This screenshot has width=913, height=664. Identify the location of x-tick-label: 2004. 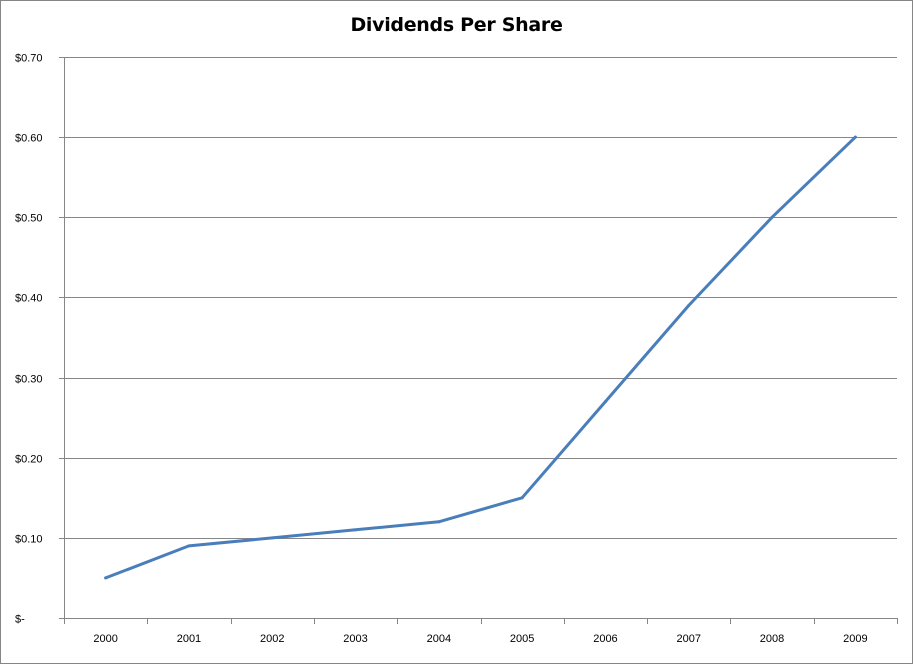
(439, 639).